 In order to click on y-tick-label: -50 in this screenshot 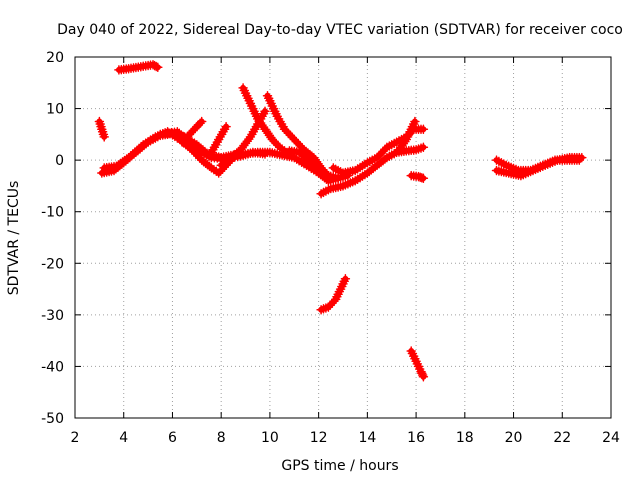, I will do `click(52, 419)`.